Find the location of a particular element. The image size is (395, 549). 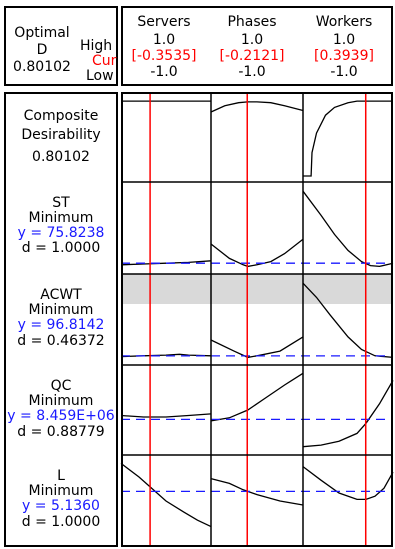

response-label-l-name: L is located at coordinates (61, 476).